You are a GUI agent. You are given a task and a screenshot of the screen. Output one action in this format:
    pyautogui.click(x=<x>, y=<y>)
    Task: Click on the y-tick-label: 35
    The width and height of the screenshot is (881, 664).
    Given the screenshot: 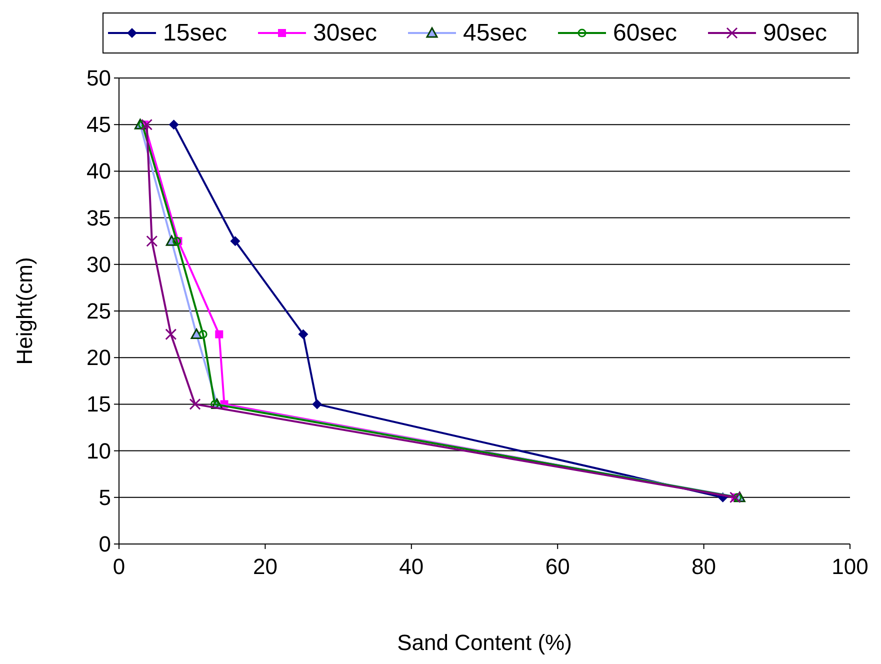 What is the action you would take?
    pyautogui.click(x=98, y=217)
    